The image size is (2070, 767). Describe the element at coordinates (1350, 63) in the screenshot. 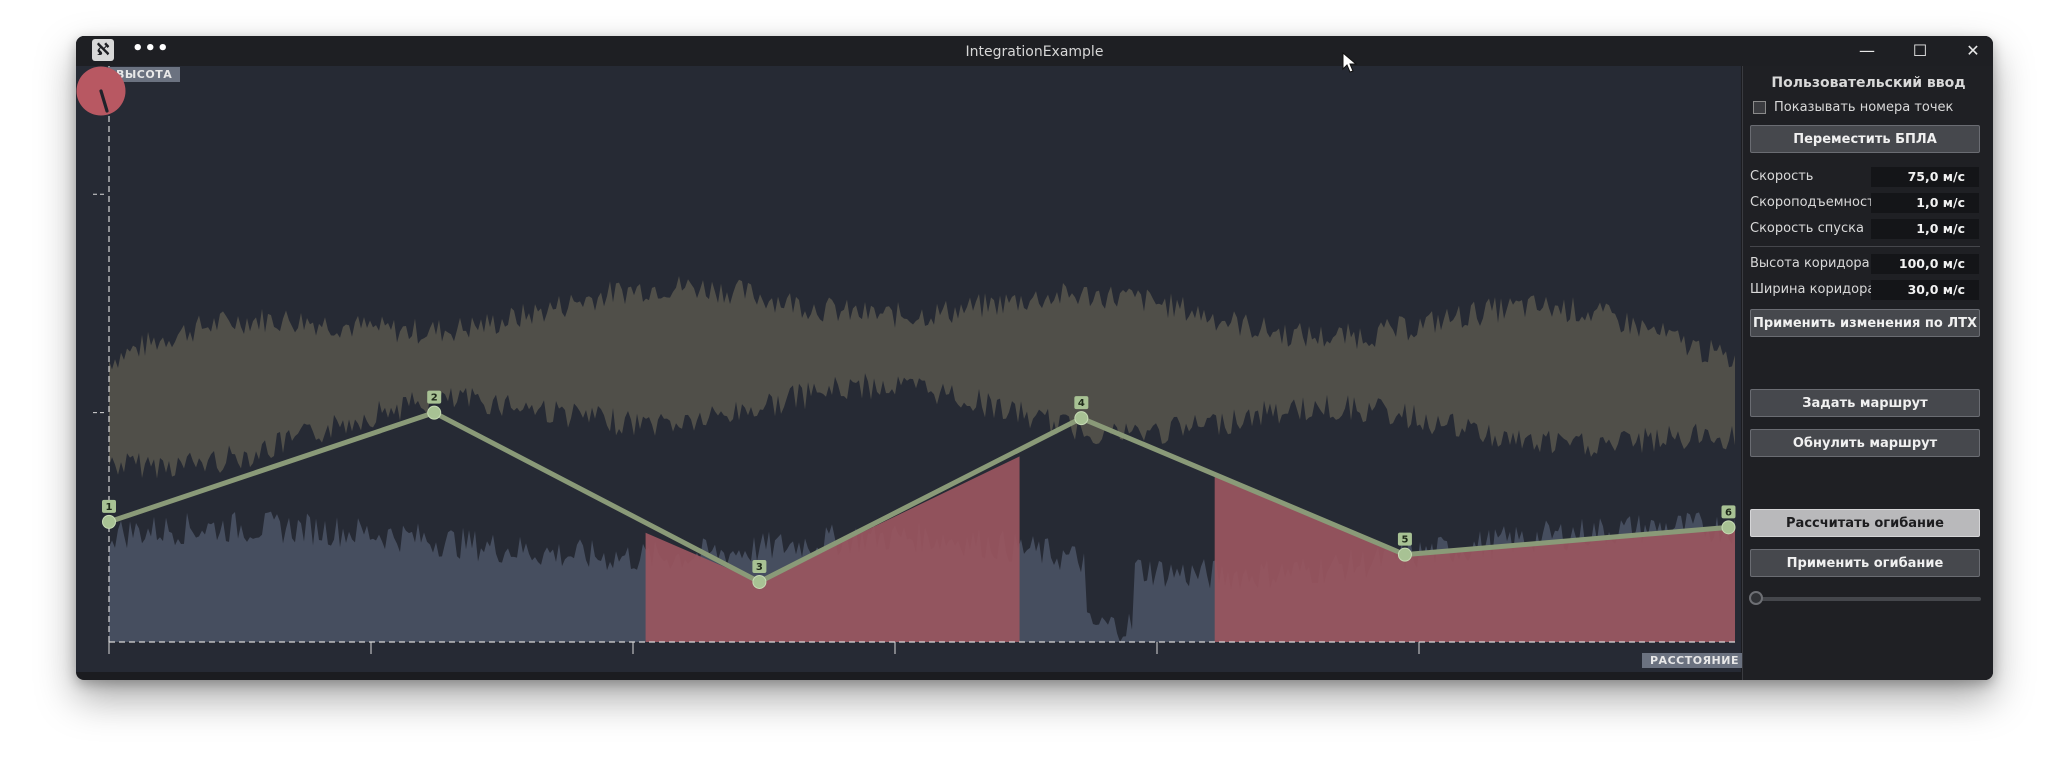

I see `mouse-cursor-icon` at that location.